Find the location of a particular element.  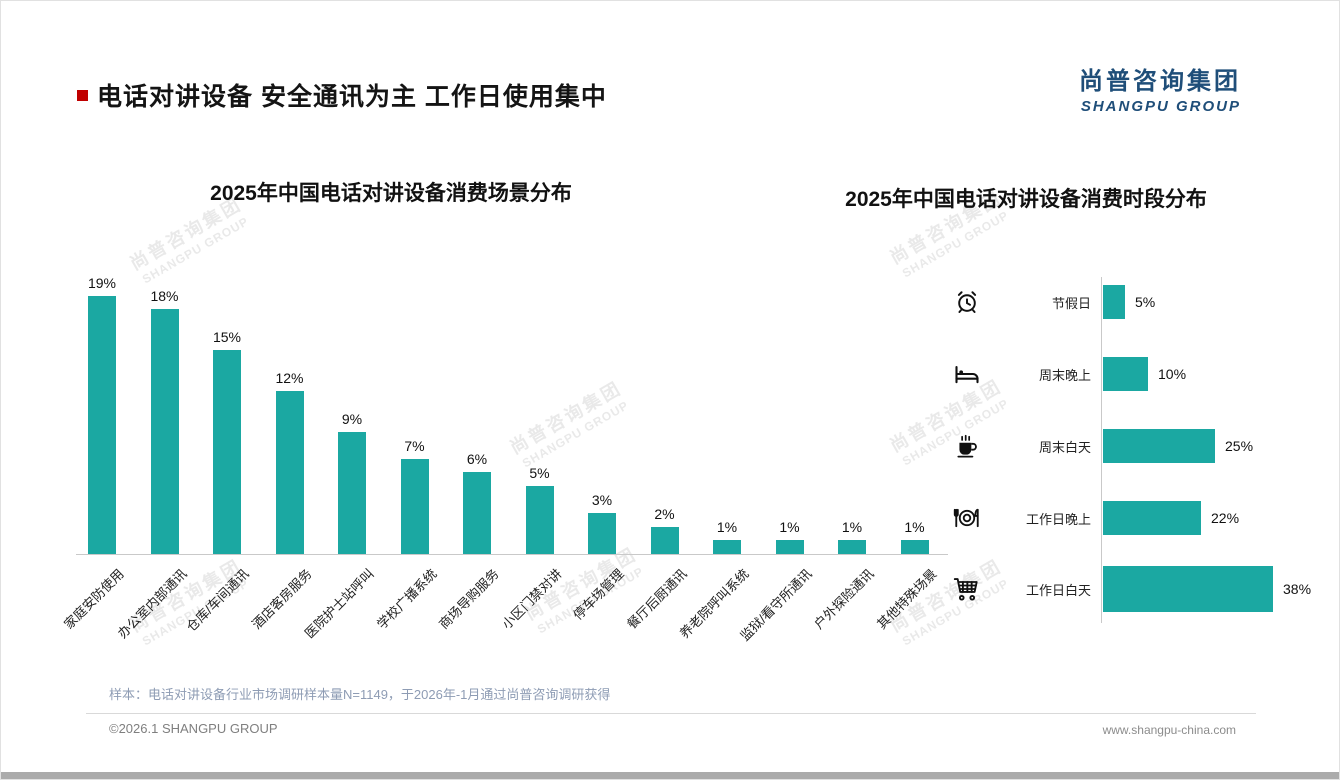

shopping-cart-icon is located at coordinates (967, 589).